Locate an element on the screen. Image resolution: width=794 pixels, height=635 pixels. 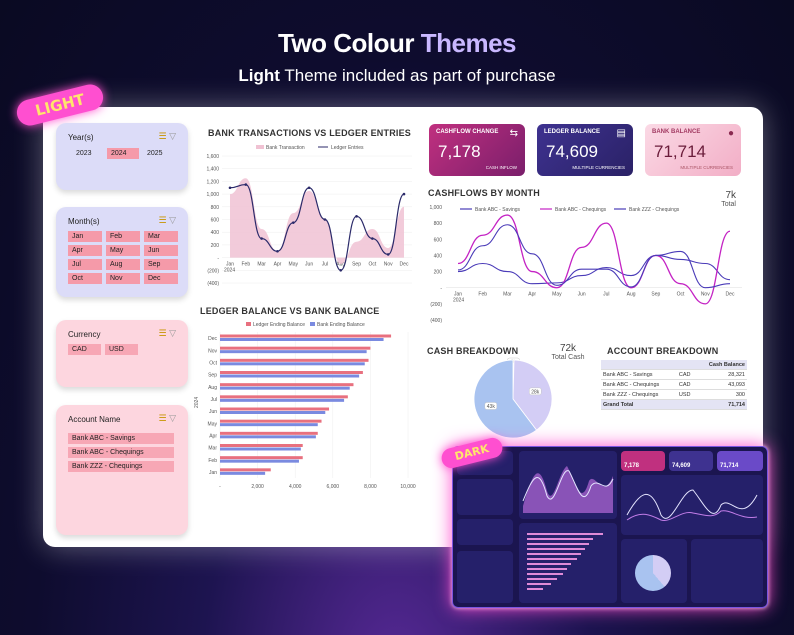
month-jan: Jan is located at coordinates (85, 236).